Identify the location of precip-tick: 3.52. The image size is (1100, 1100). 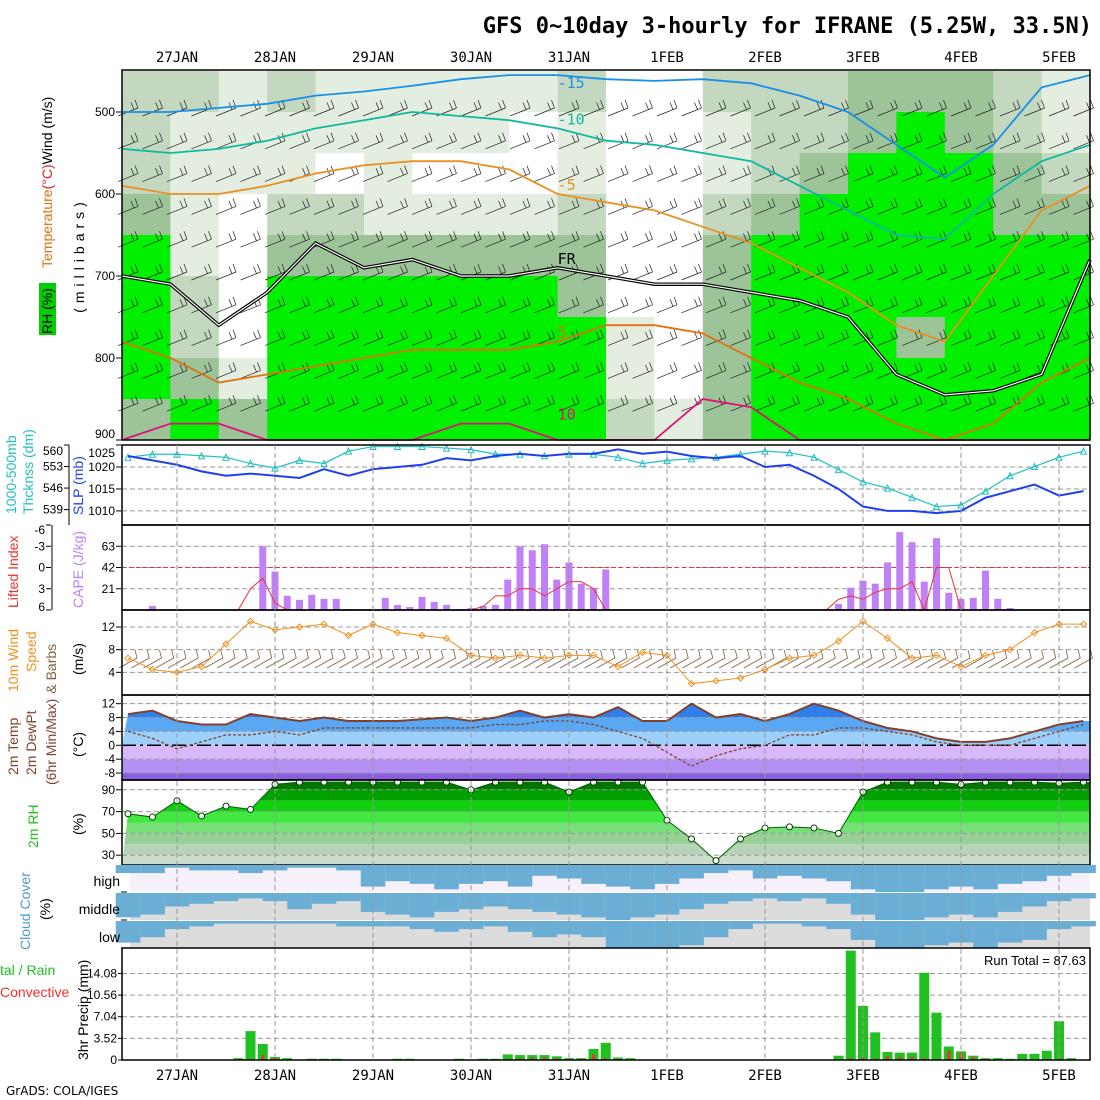
(106, 1038).